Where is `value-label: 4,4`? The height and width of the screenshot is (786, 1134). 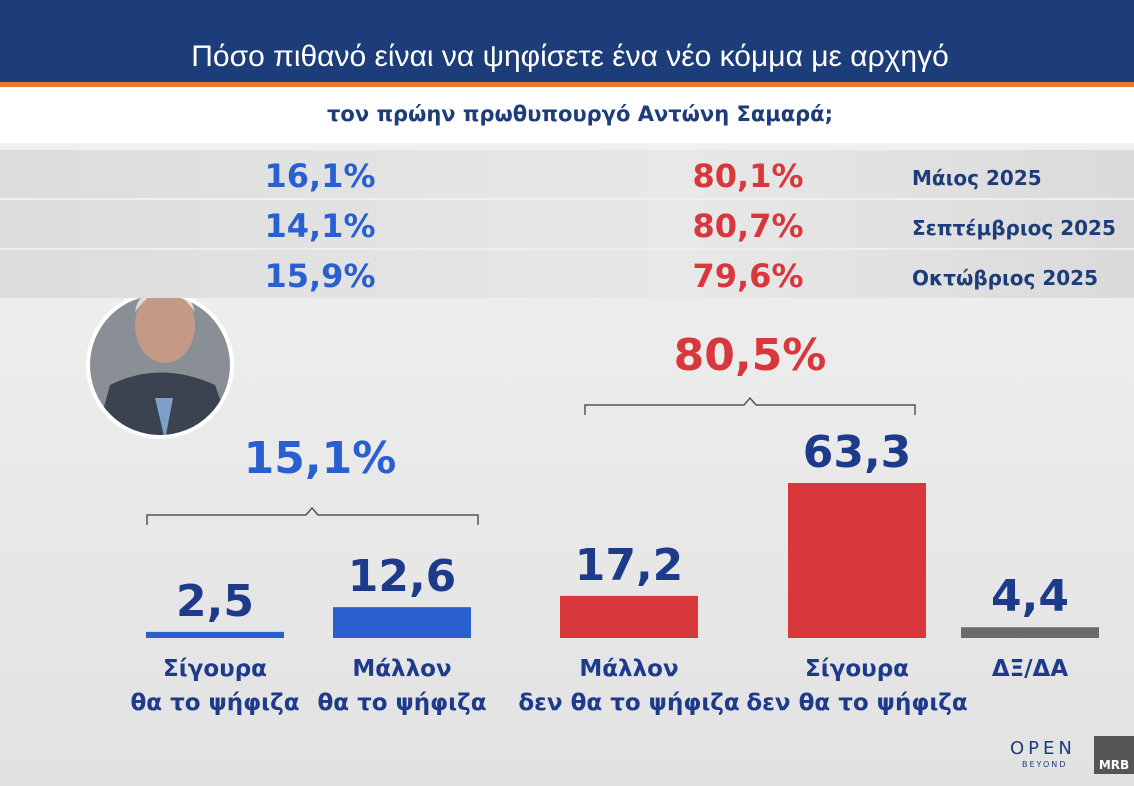
value-label: 4,4 is located at coordinates (1030, 596).